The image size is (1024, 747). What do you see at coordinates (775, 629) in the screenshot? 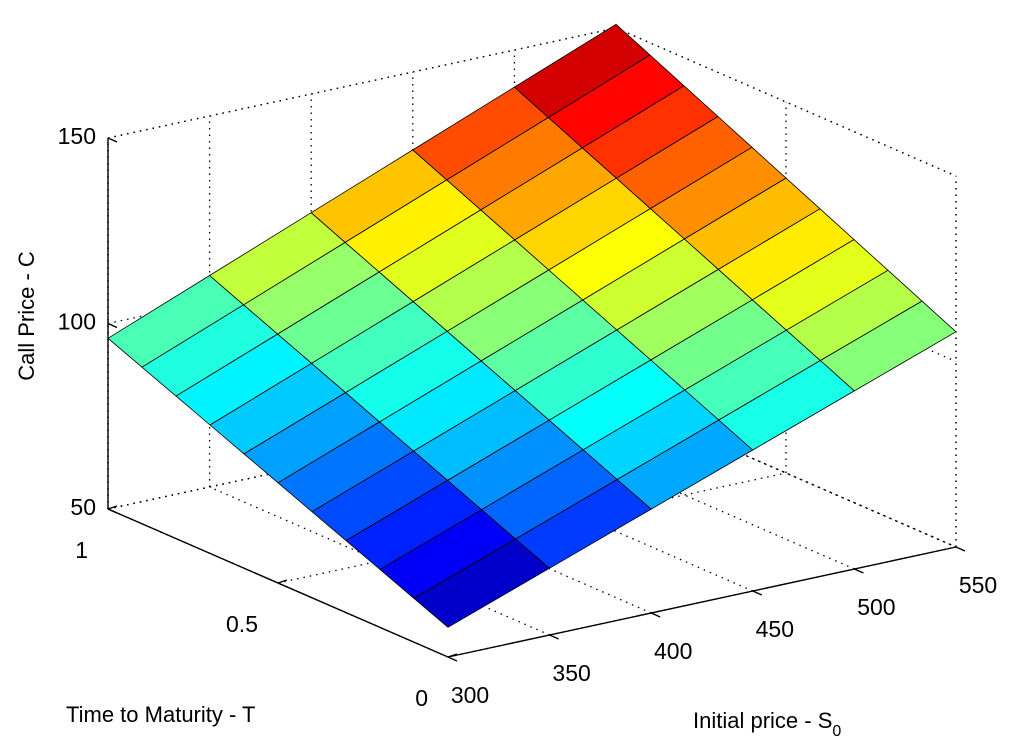
I see `x-tick-label: 450` at bounding box center [775, 629].